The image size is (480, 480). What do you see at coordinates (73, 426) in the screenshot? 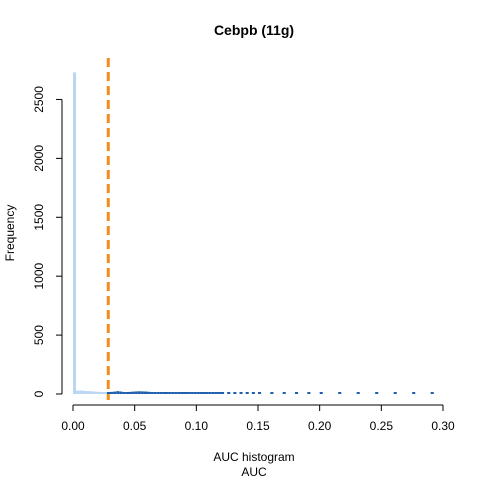
I see `x-tick-label-0: 0.00` at bounding box center [73, 426].